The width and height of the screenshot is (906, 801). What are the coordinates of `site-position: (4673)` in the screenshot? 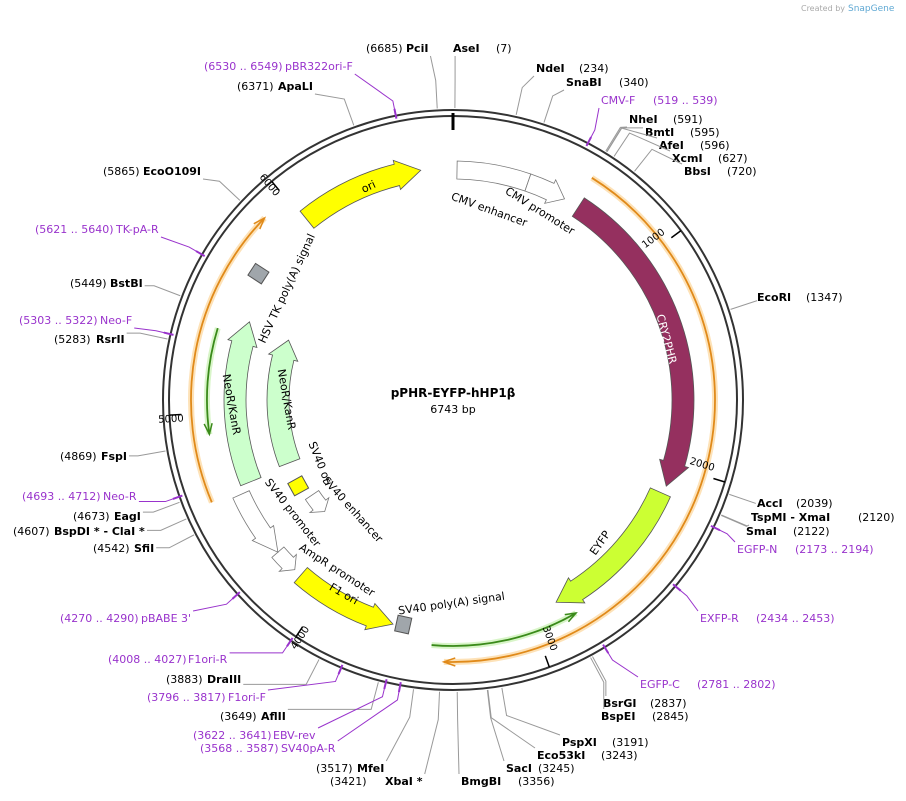 It's located at (91, 516).